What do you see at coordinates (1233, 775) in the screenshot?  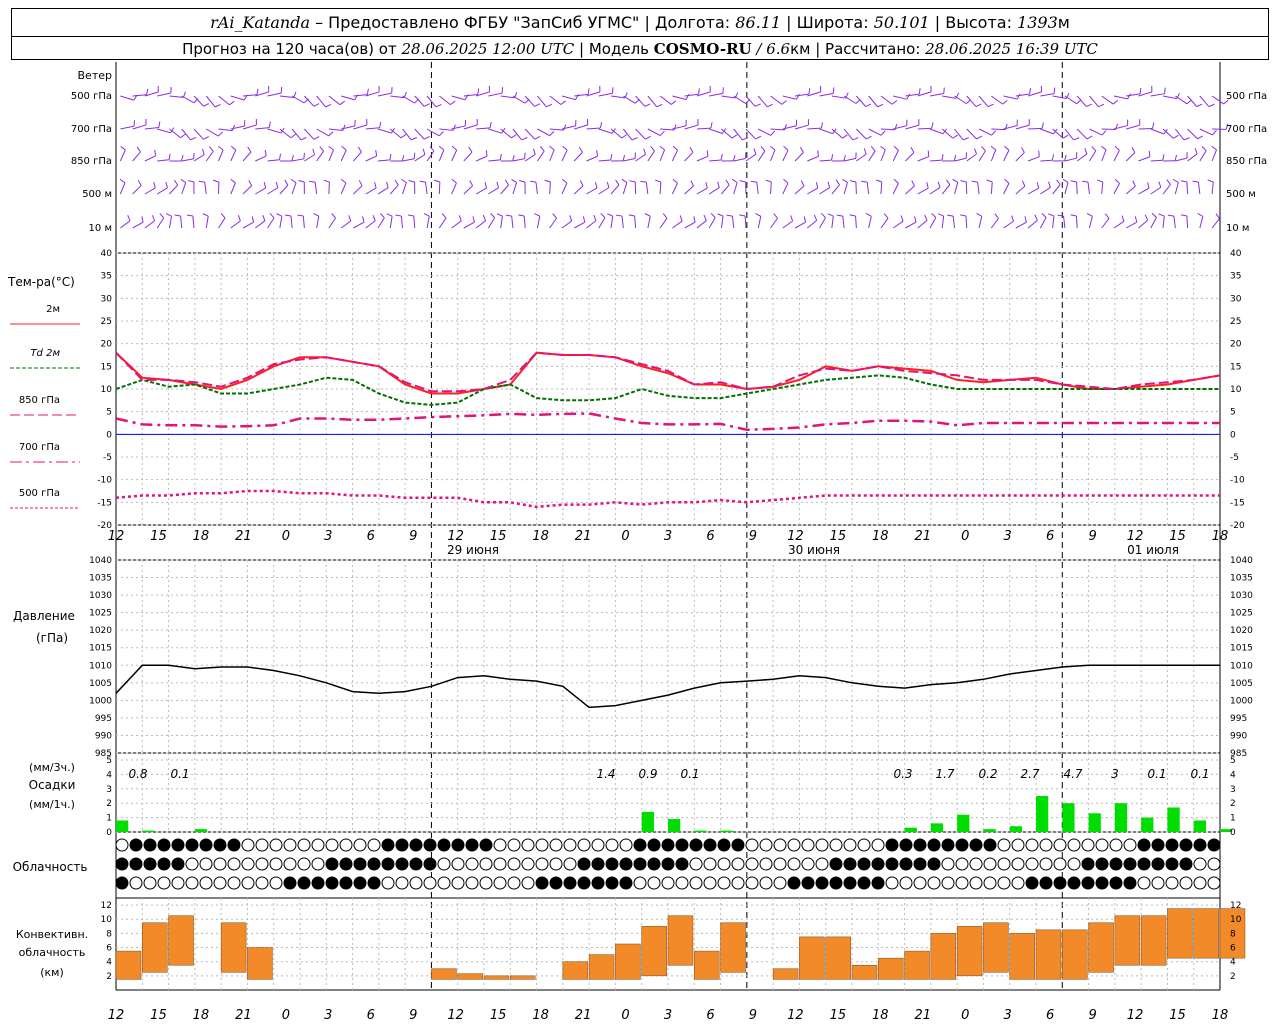 I see `precip-ytick-right: 4` at bounding box center [1233, 775].